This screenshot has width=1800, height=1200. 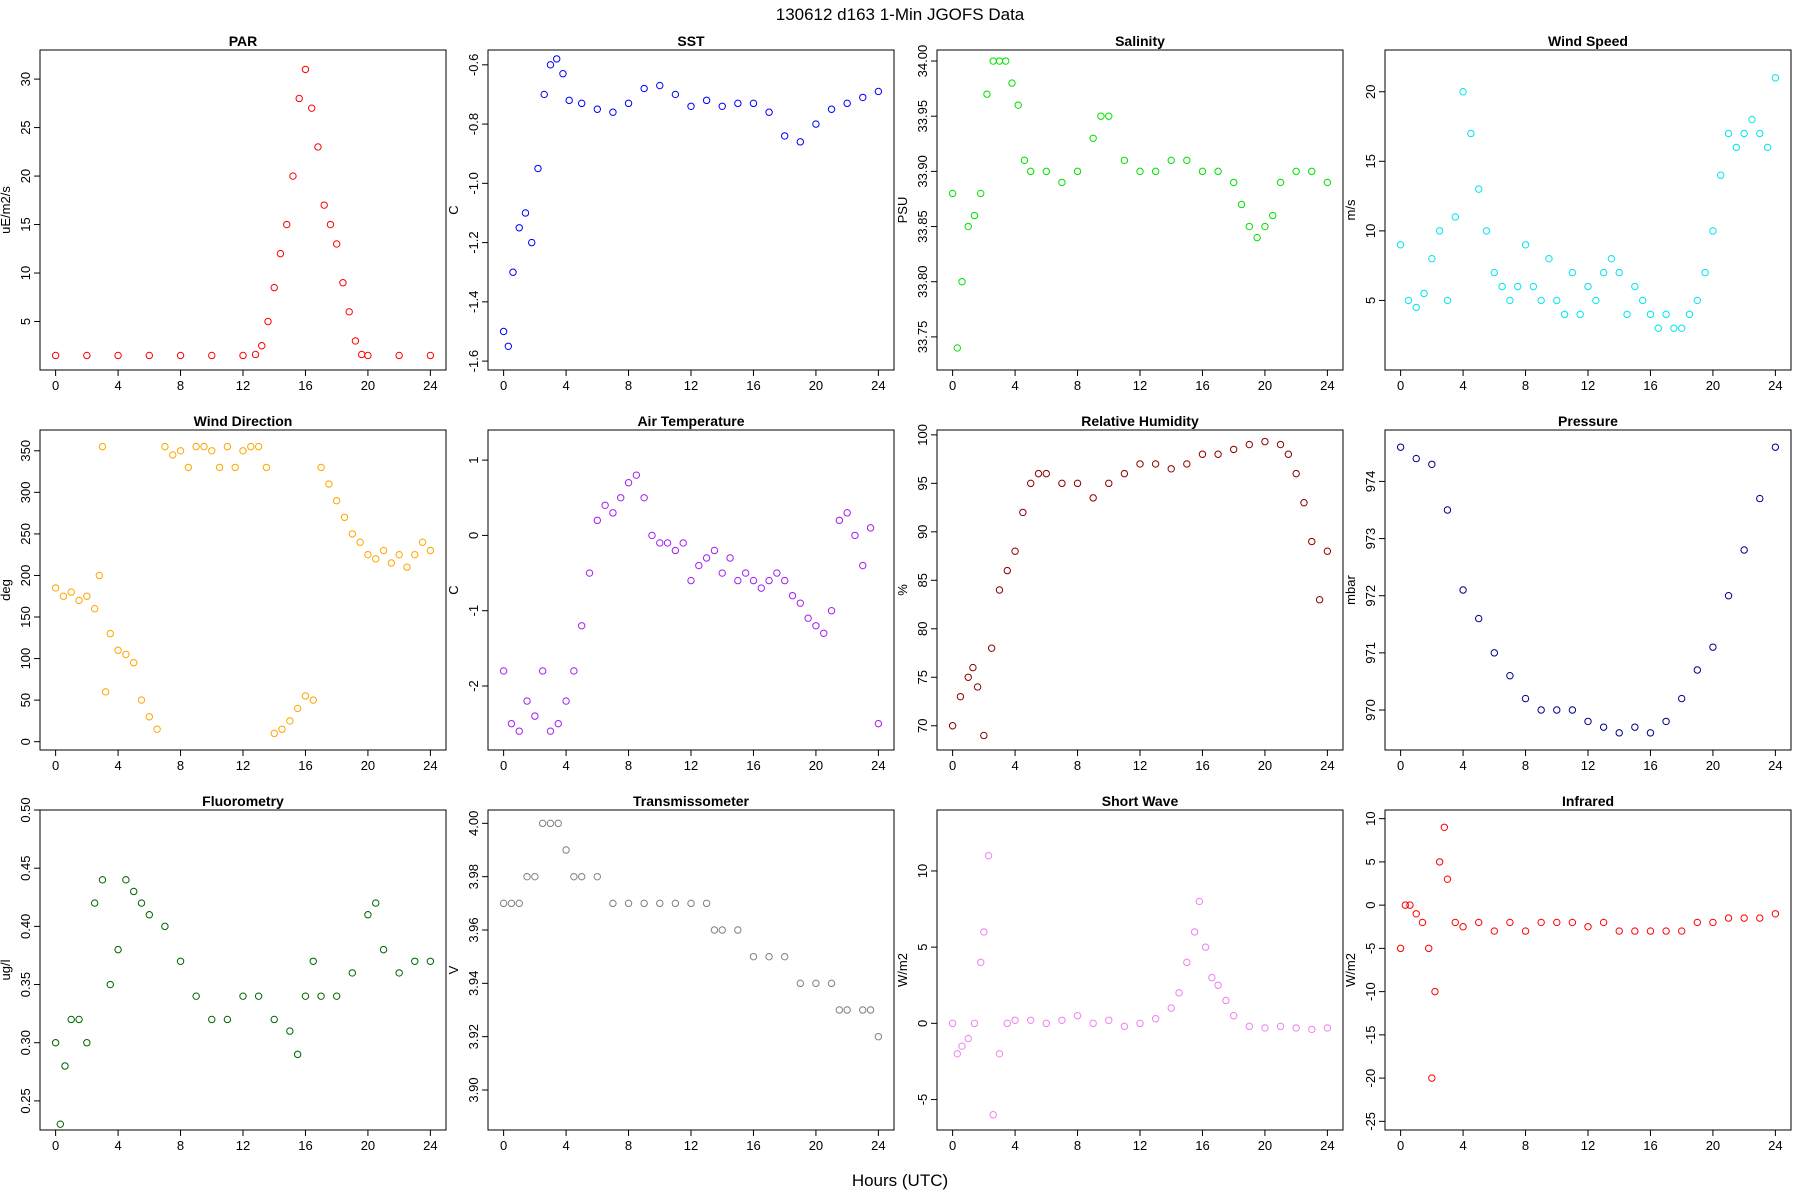 I want to click on y-tick-label: 70, so click(x=922, y=726).